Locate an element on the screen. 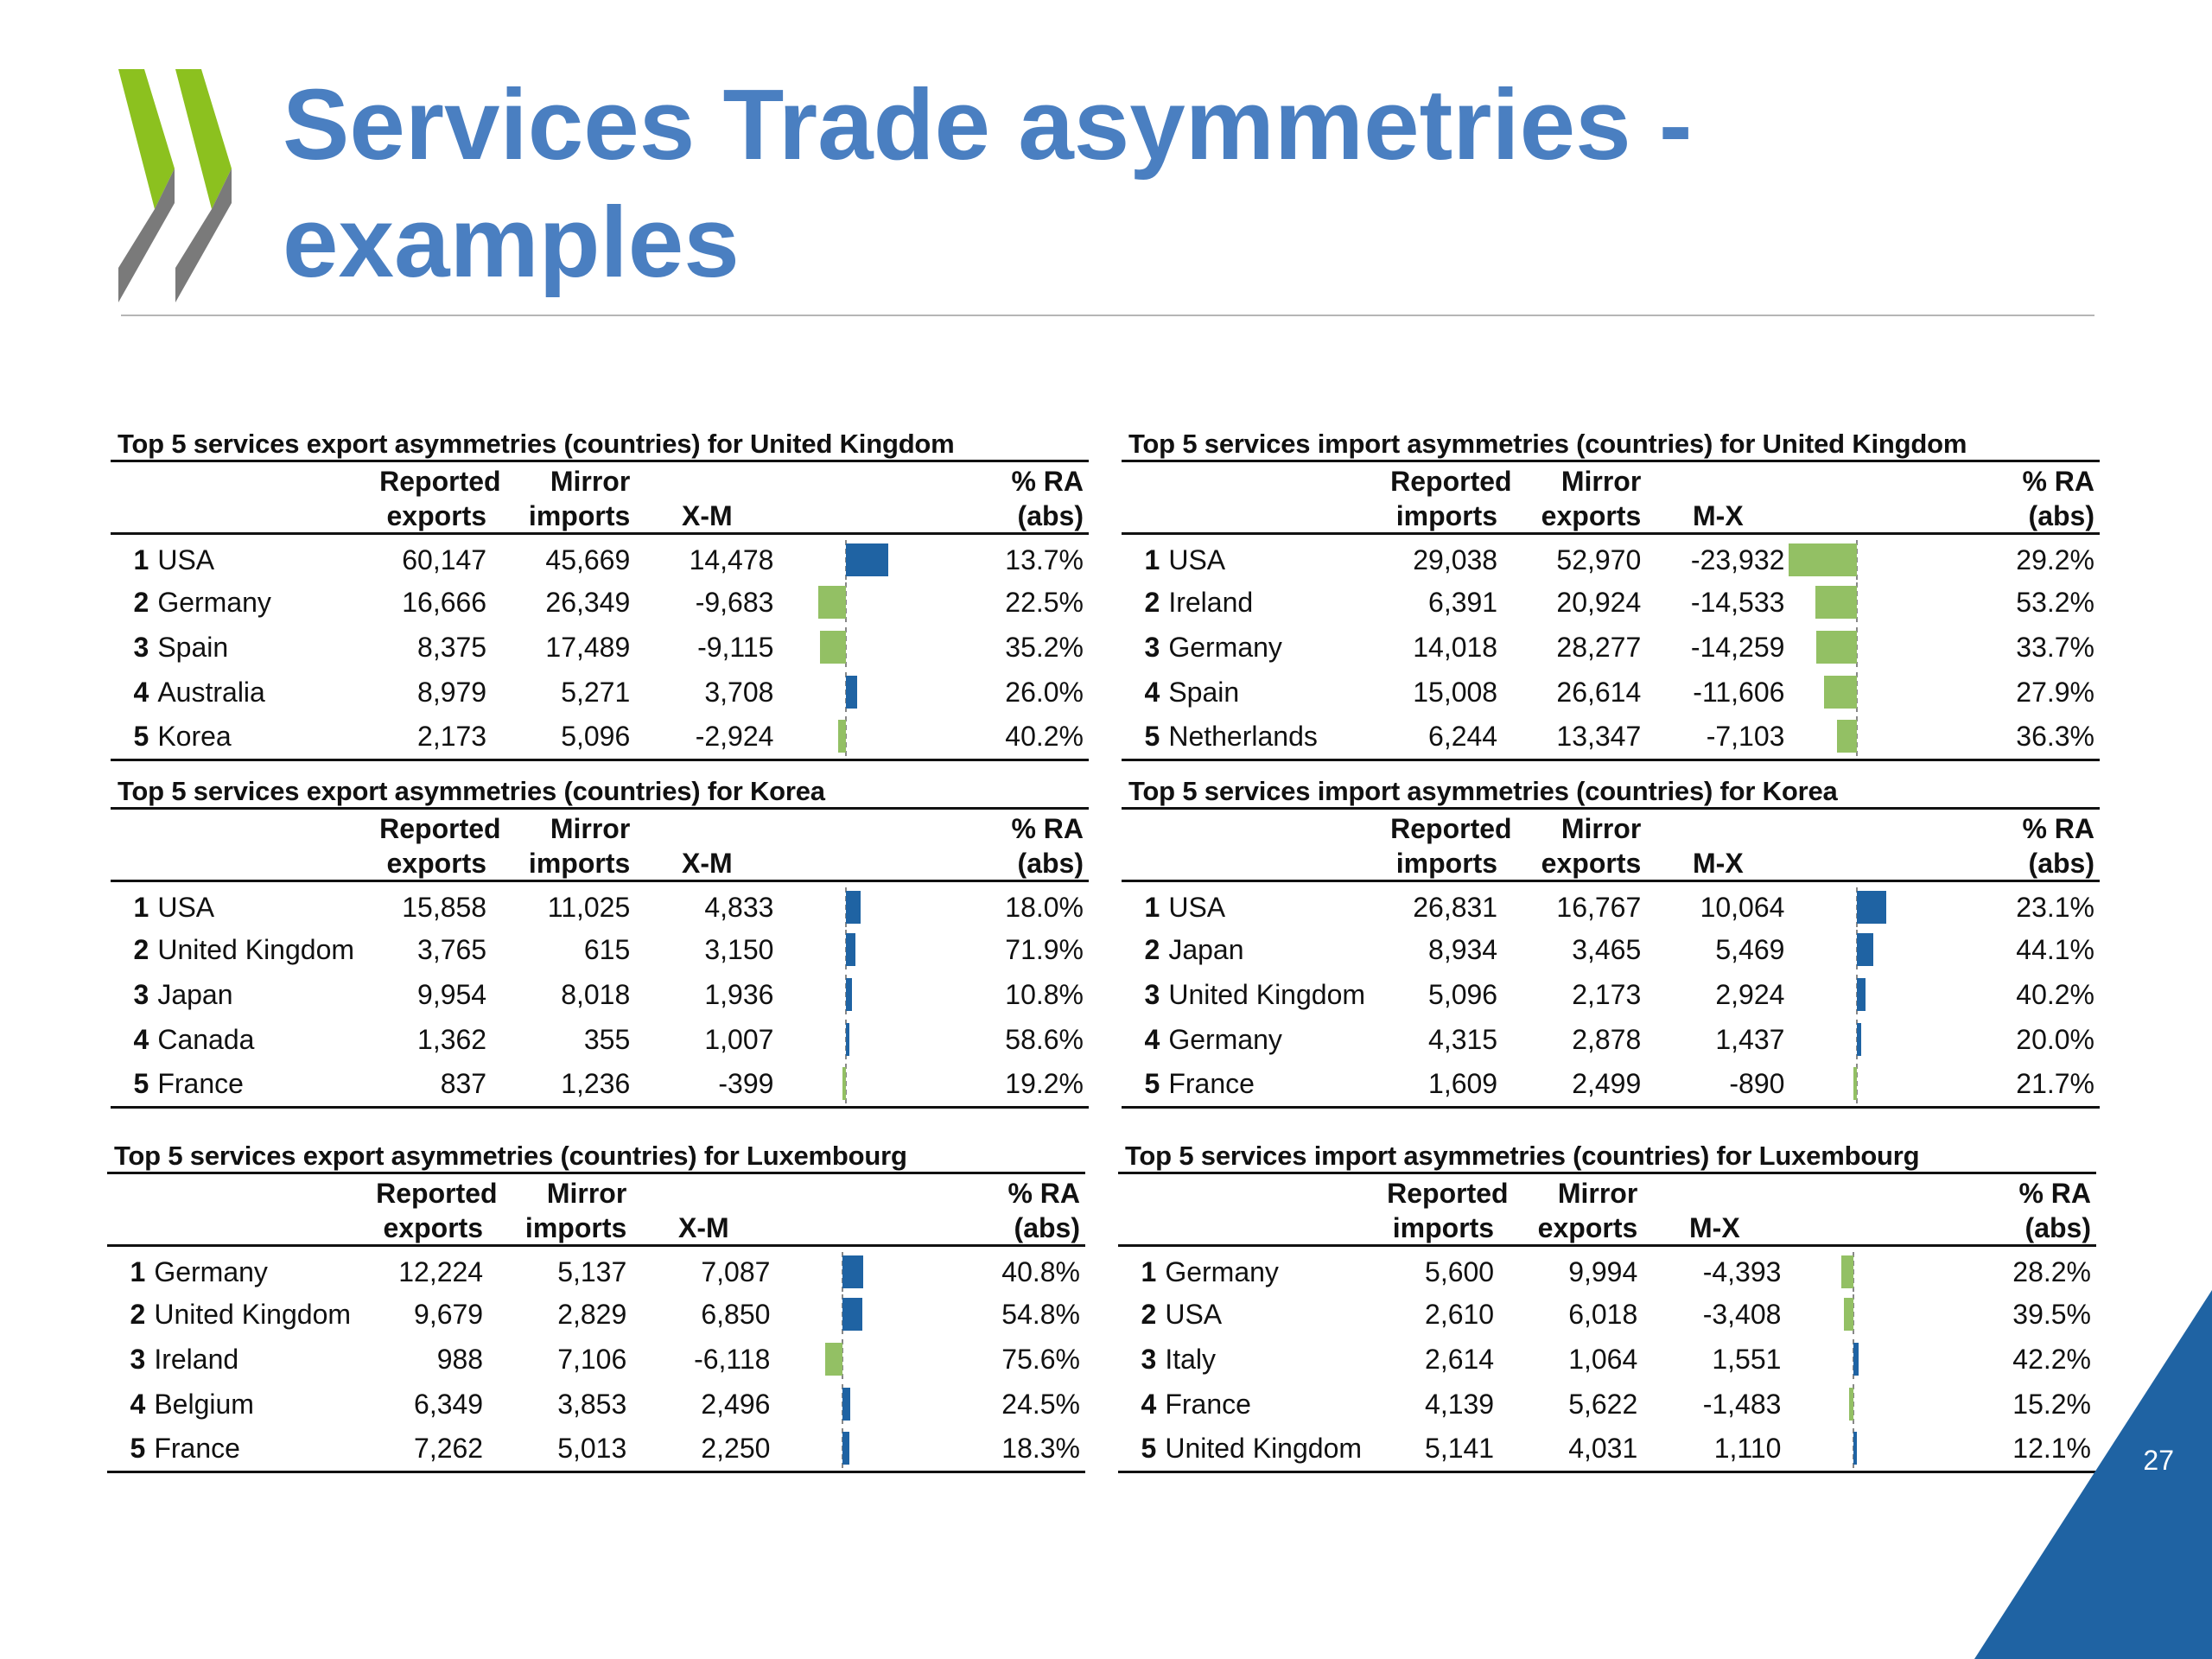  row-difference: -399 is located at coordinates (707, 1085).